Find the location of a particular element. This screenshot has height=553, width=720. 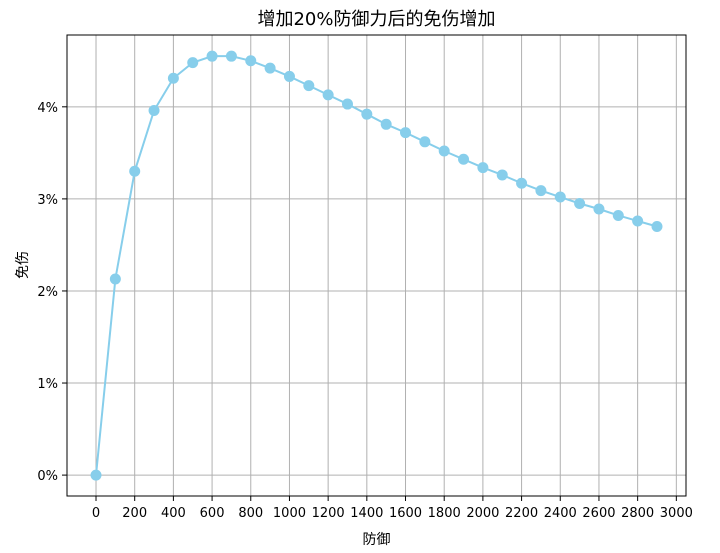

y-tick-label: 3% is located at coordinates (47, 200).